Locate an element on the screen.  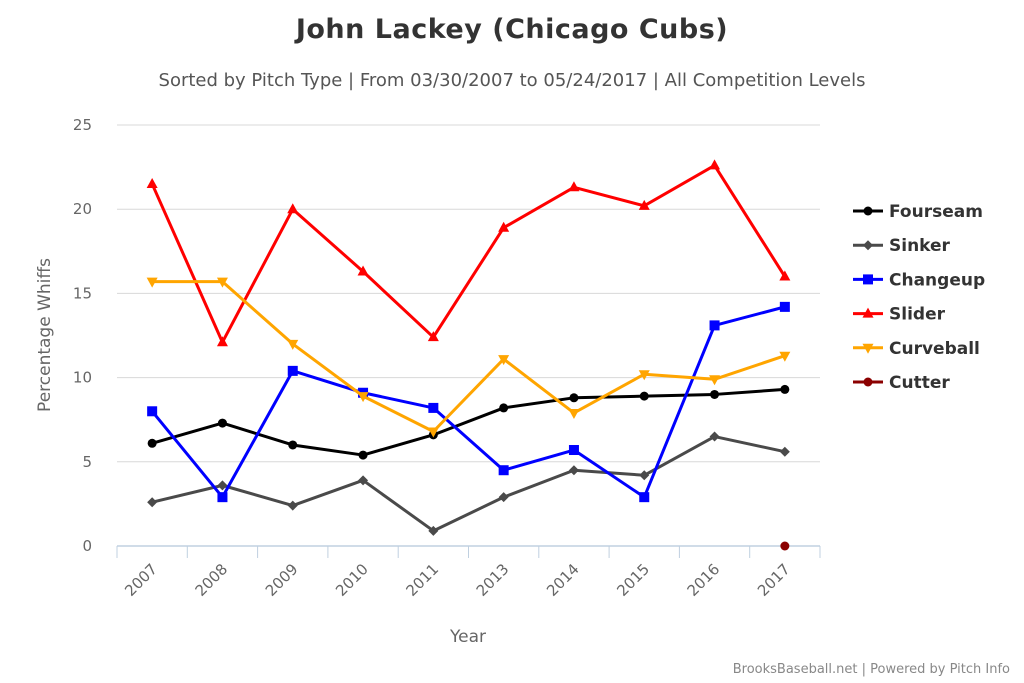
fourseam-line is located at coordinates (468, 422).